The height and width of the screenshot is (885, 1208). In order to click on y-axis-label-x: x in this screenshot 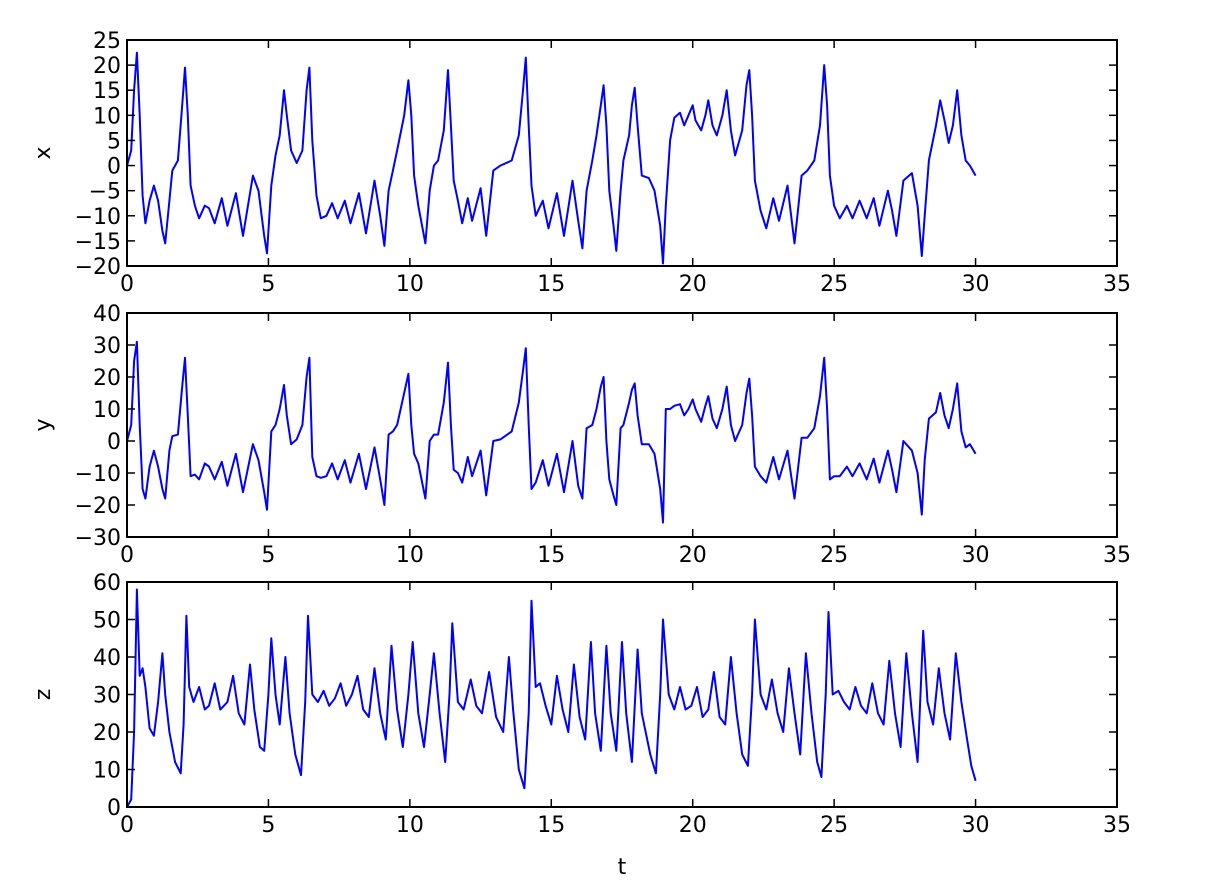, I will do `click(43, 152)`.